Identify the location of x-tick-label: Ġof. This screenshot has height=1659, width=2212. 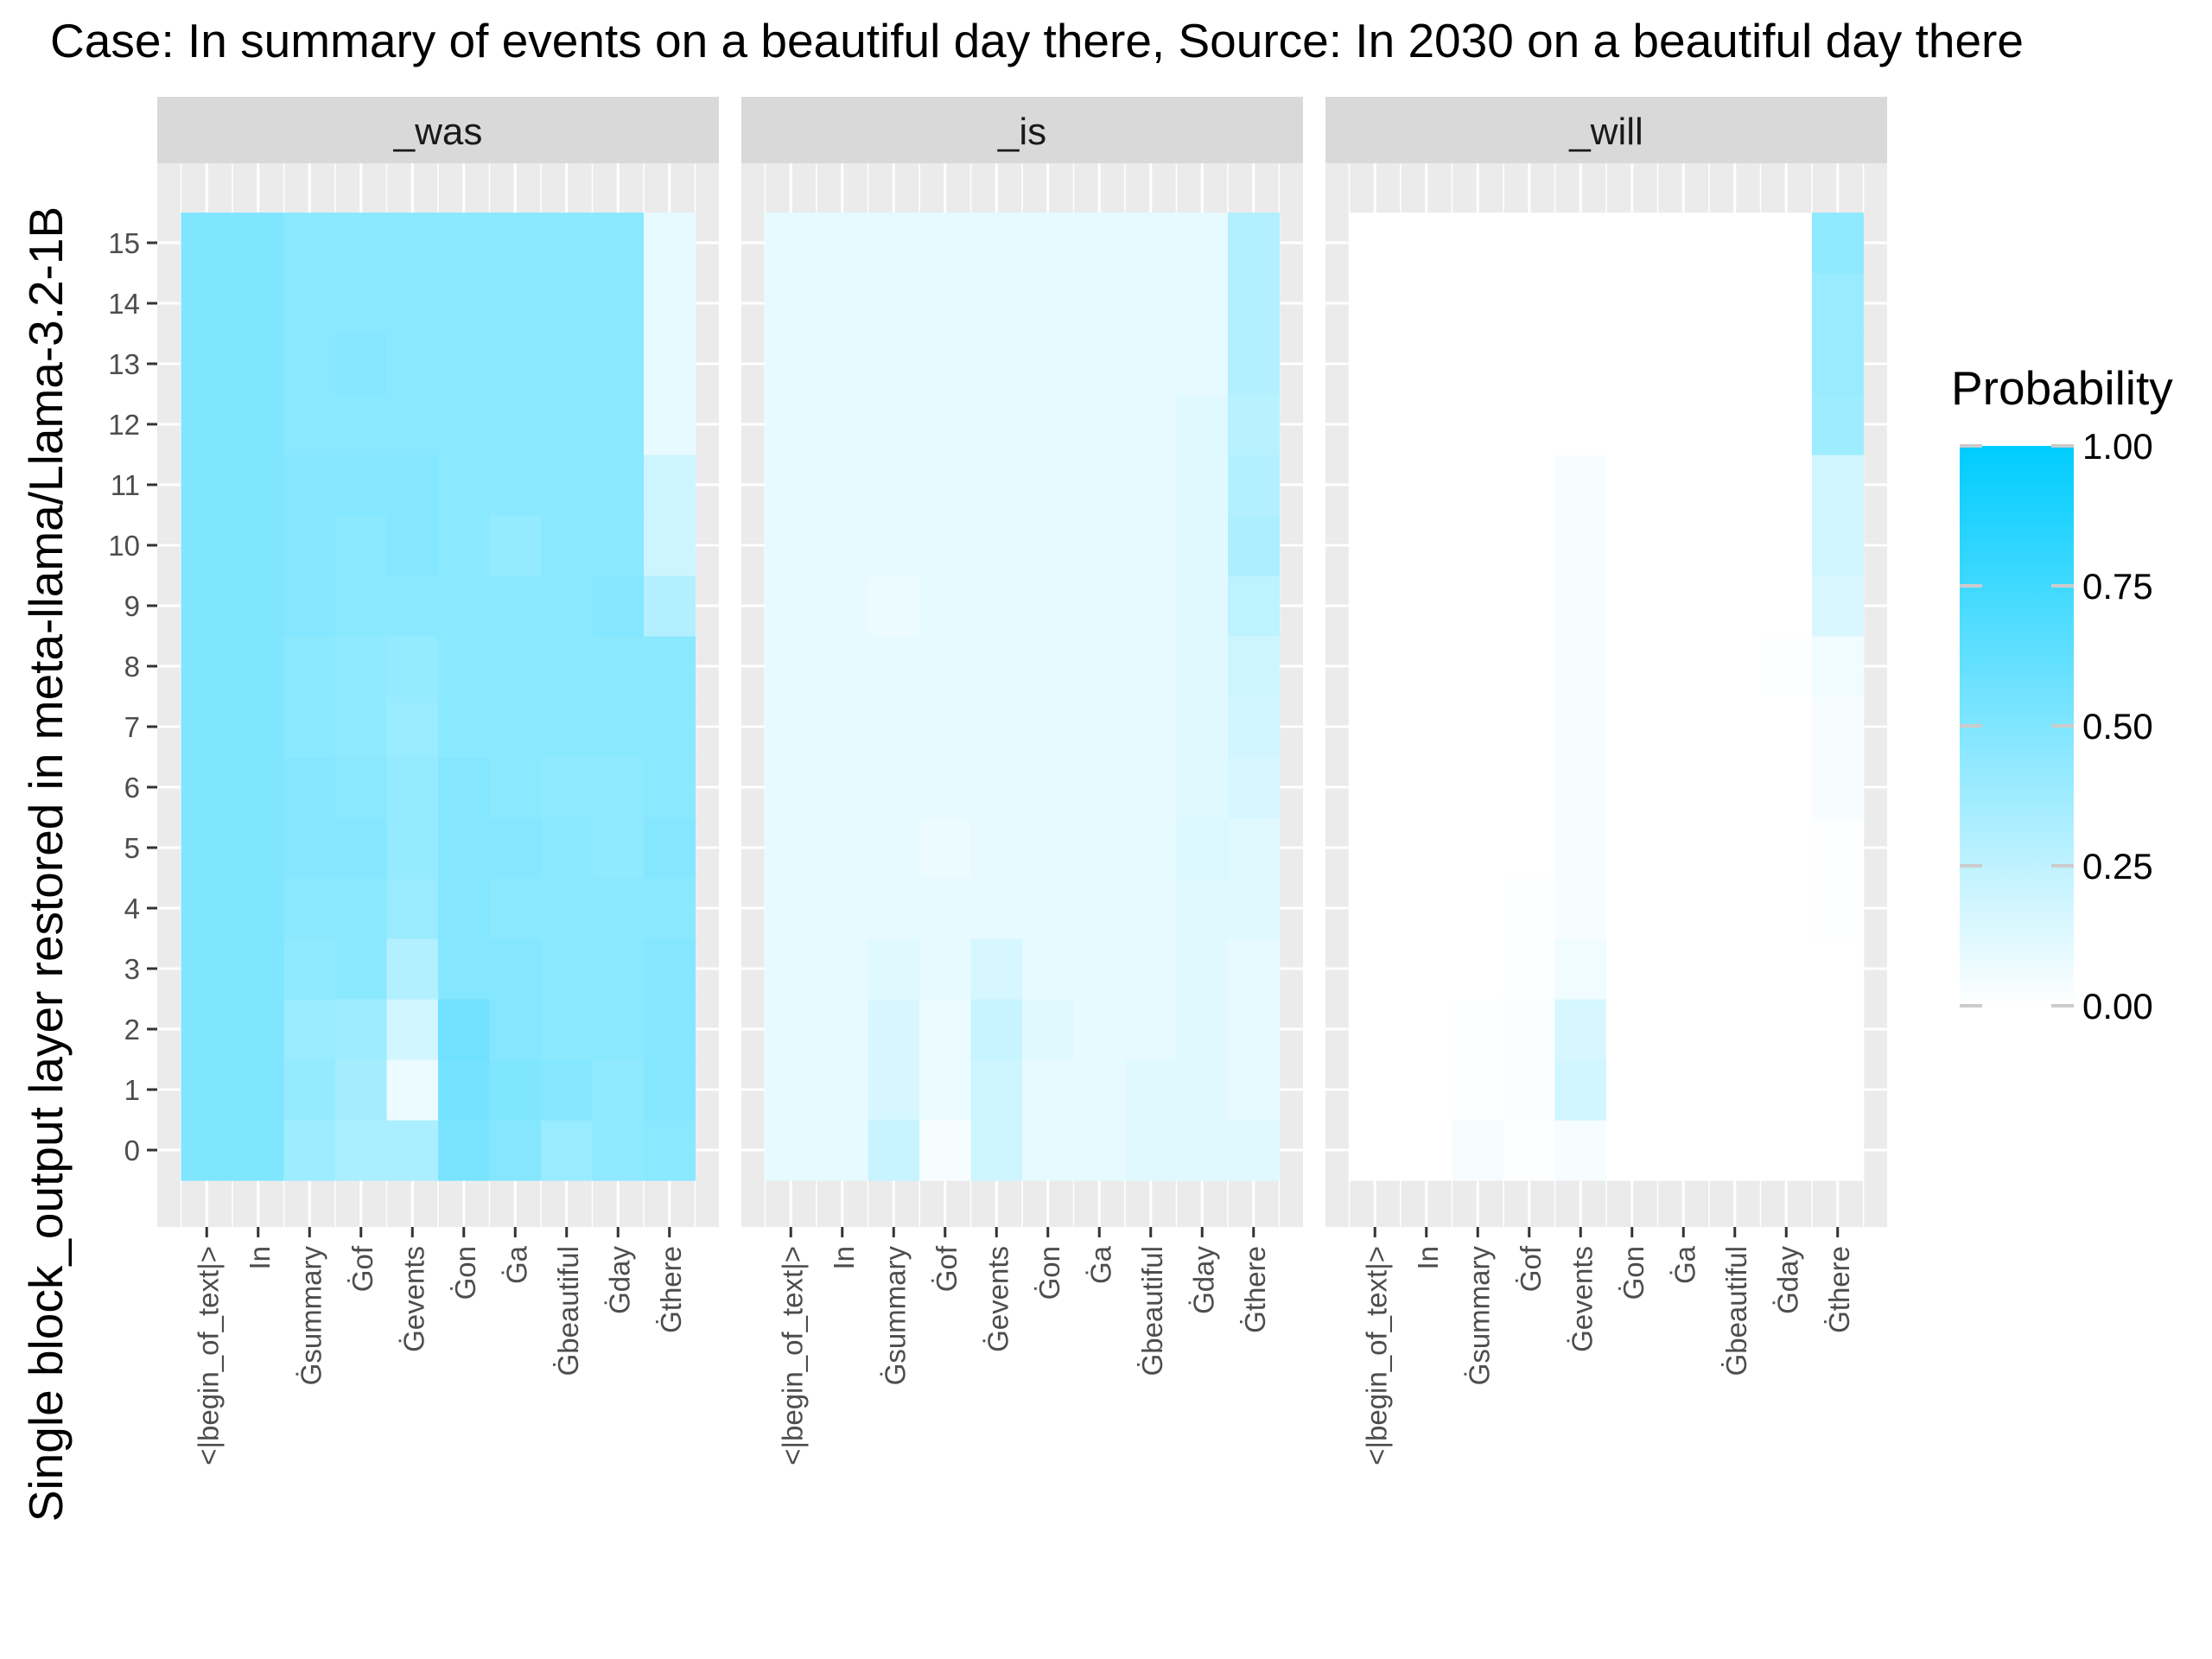
(1531, 1268).